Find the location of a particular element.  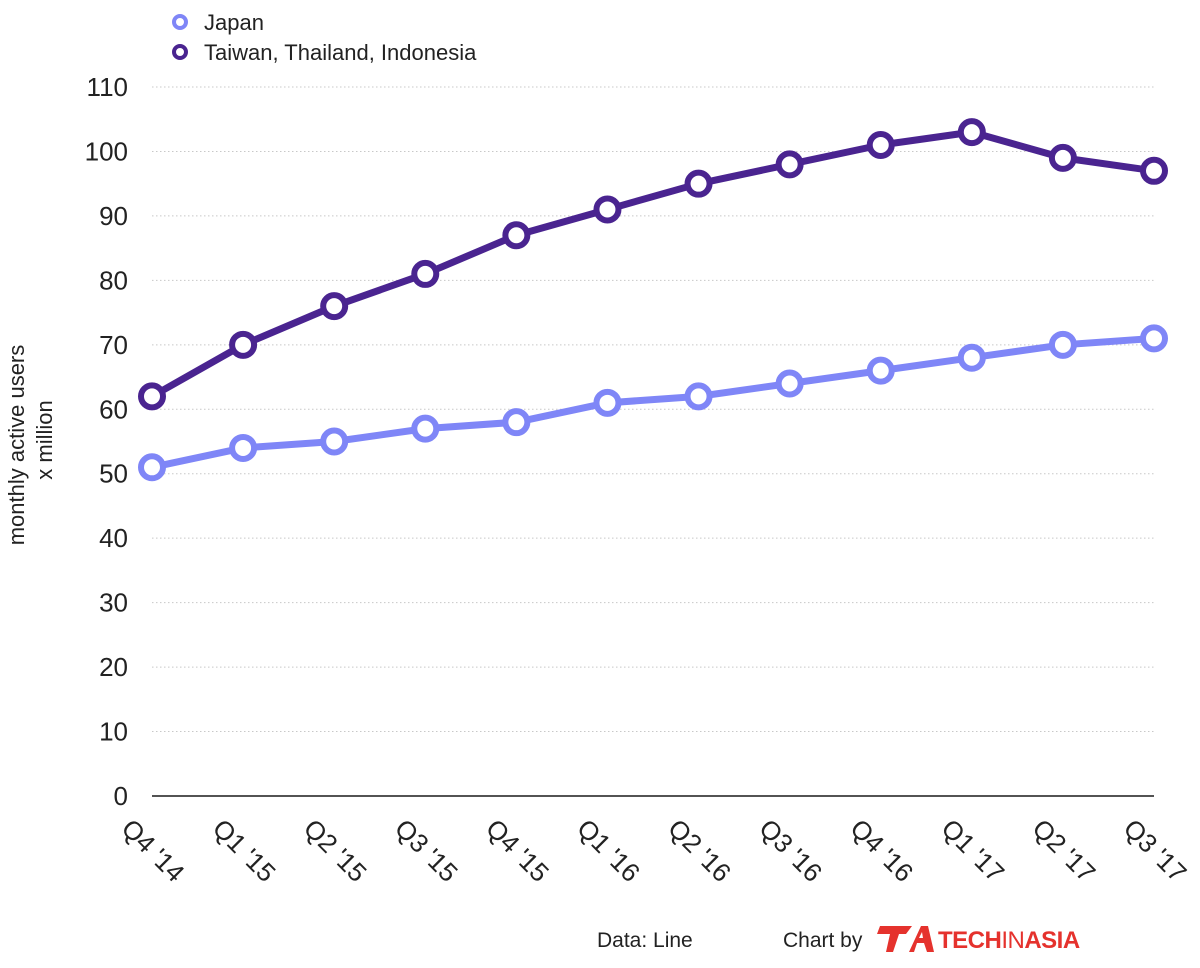

x-tick-label: Q2 '17 is located at coordinates (1064, 850).